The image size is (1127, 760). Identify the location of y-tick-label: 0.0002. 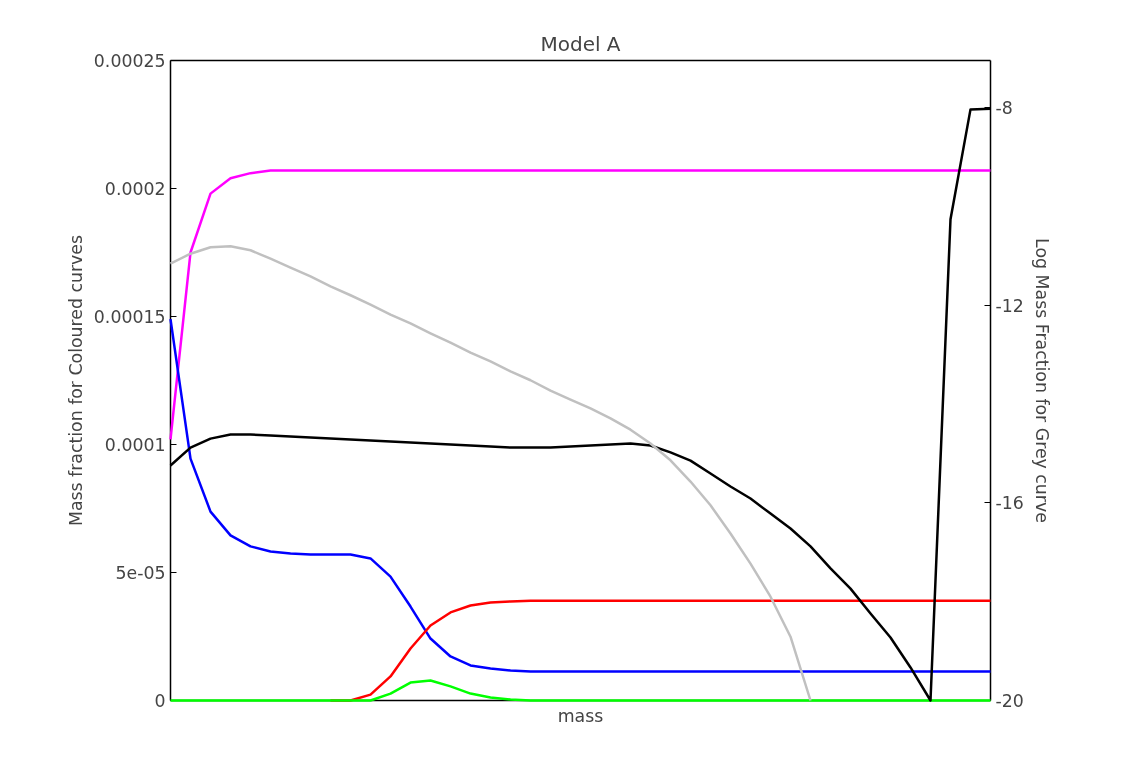
(135, 189).